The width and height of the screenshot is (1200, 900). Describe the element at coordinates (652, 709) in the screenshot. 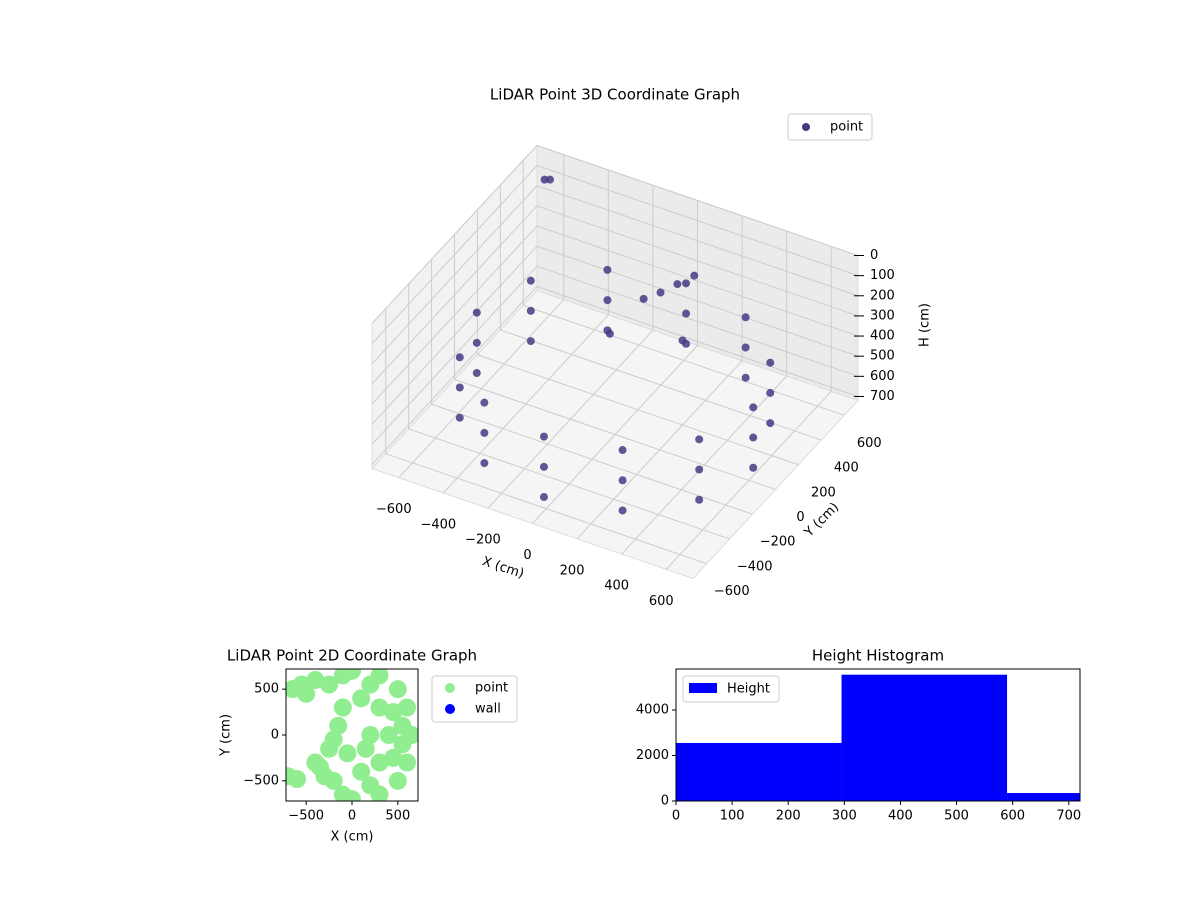

I see `y-tick-label: 4000` at that location.